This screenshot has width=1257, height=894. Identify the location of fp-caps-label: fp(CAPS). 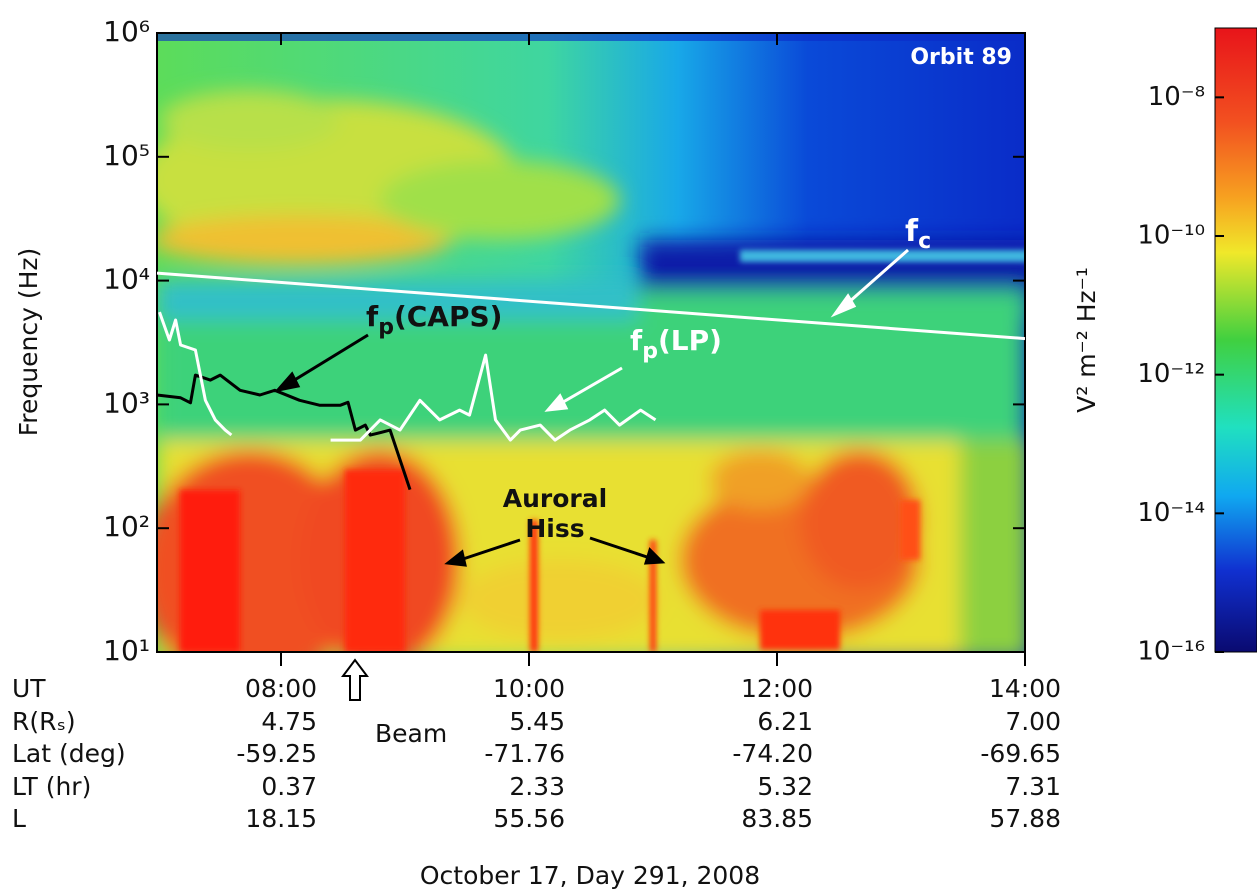
(434, 320).